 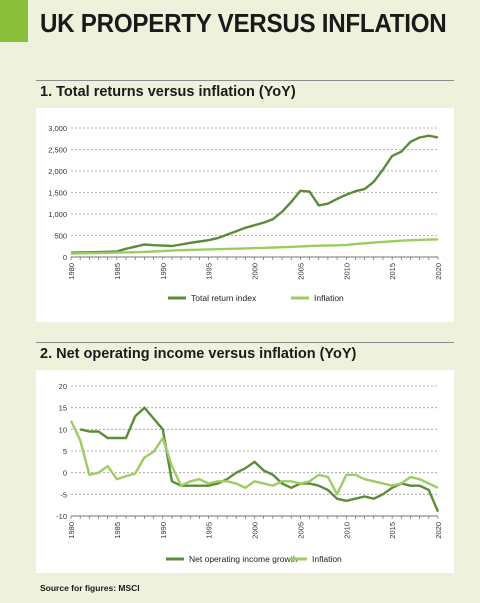 What do you see at coordinates (57, 171) in the screenshot?
I see `y-tick-label: 2,000` at bounding box center [57, 171].